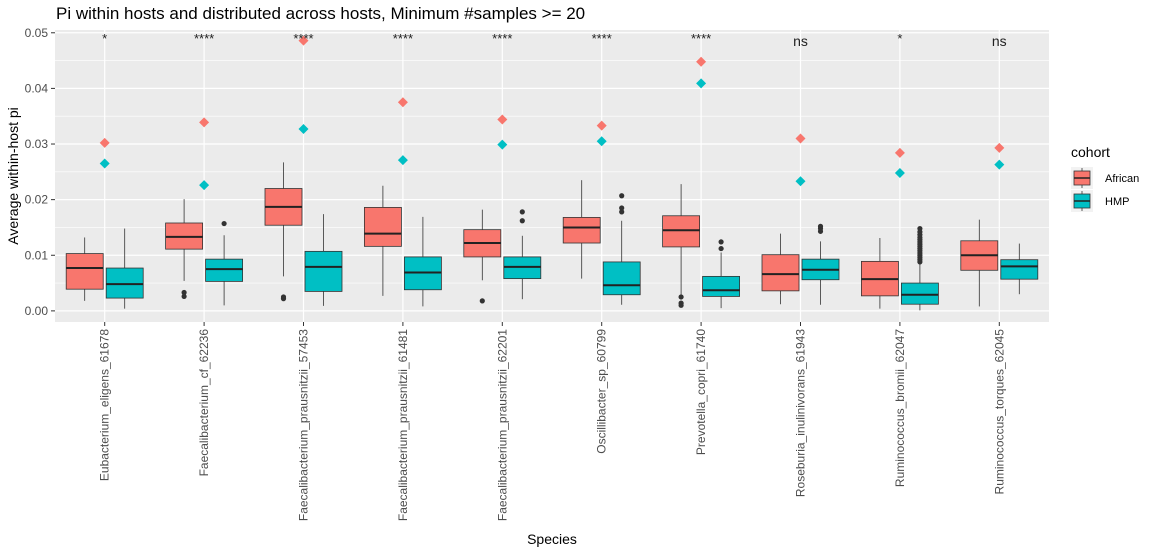 Image resolution: width=1157 pixels, height=554 pixels. What do you see at coordinates (1100, 201) in the screenshot?
I see `legend-item-hmp: HMP` at bounding box center [1100, 201].